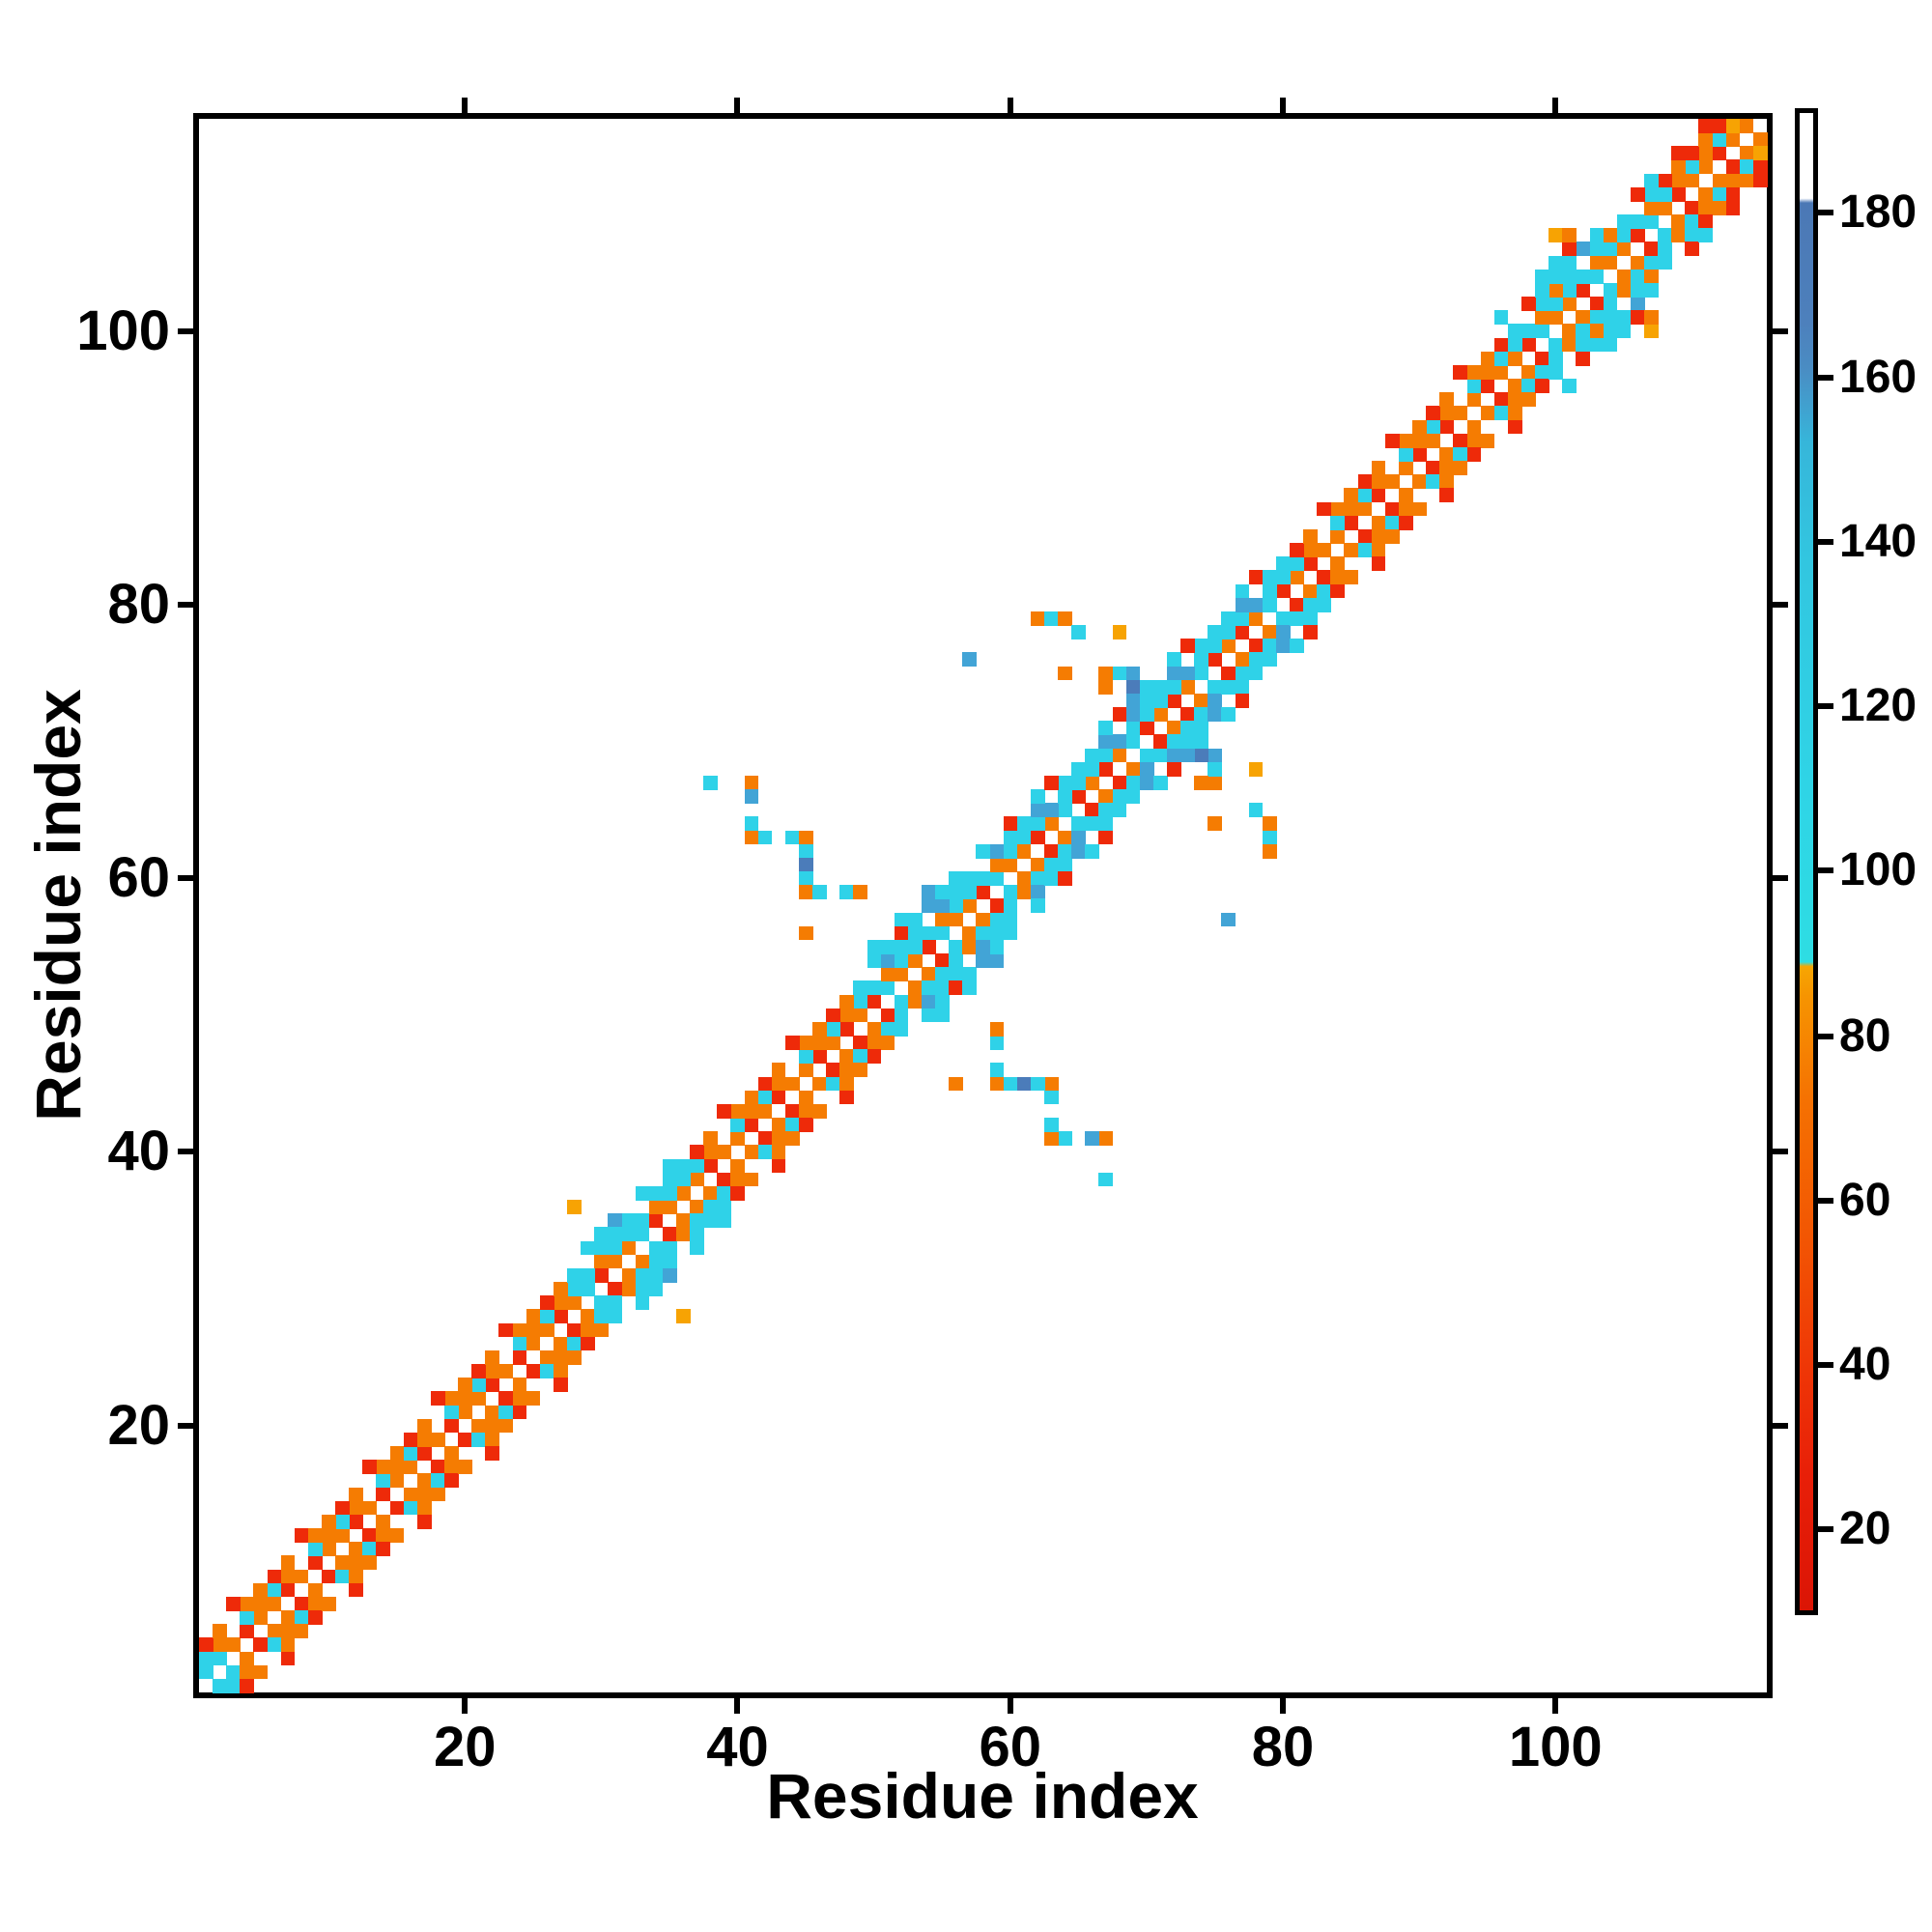 The width and height of the screenshot is (1932, 1932). I want to click on colorbar-tick-label: 120, so click(1878, 706).